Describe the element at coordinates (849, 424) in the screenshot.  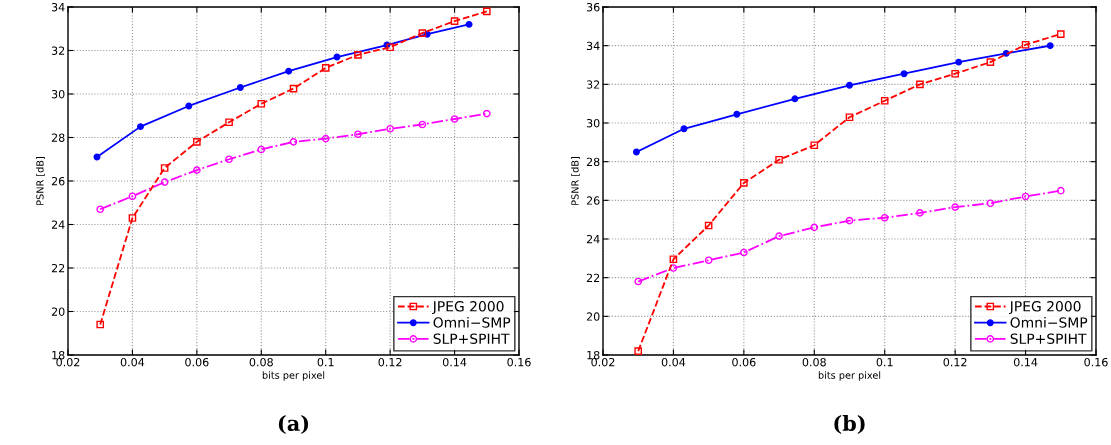
I see `text: (b)` at that location.